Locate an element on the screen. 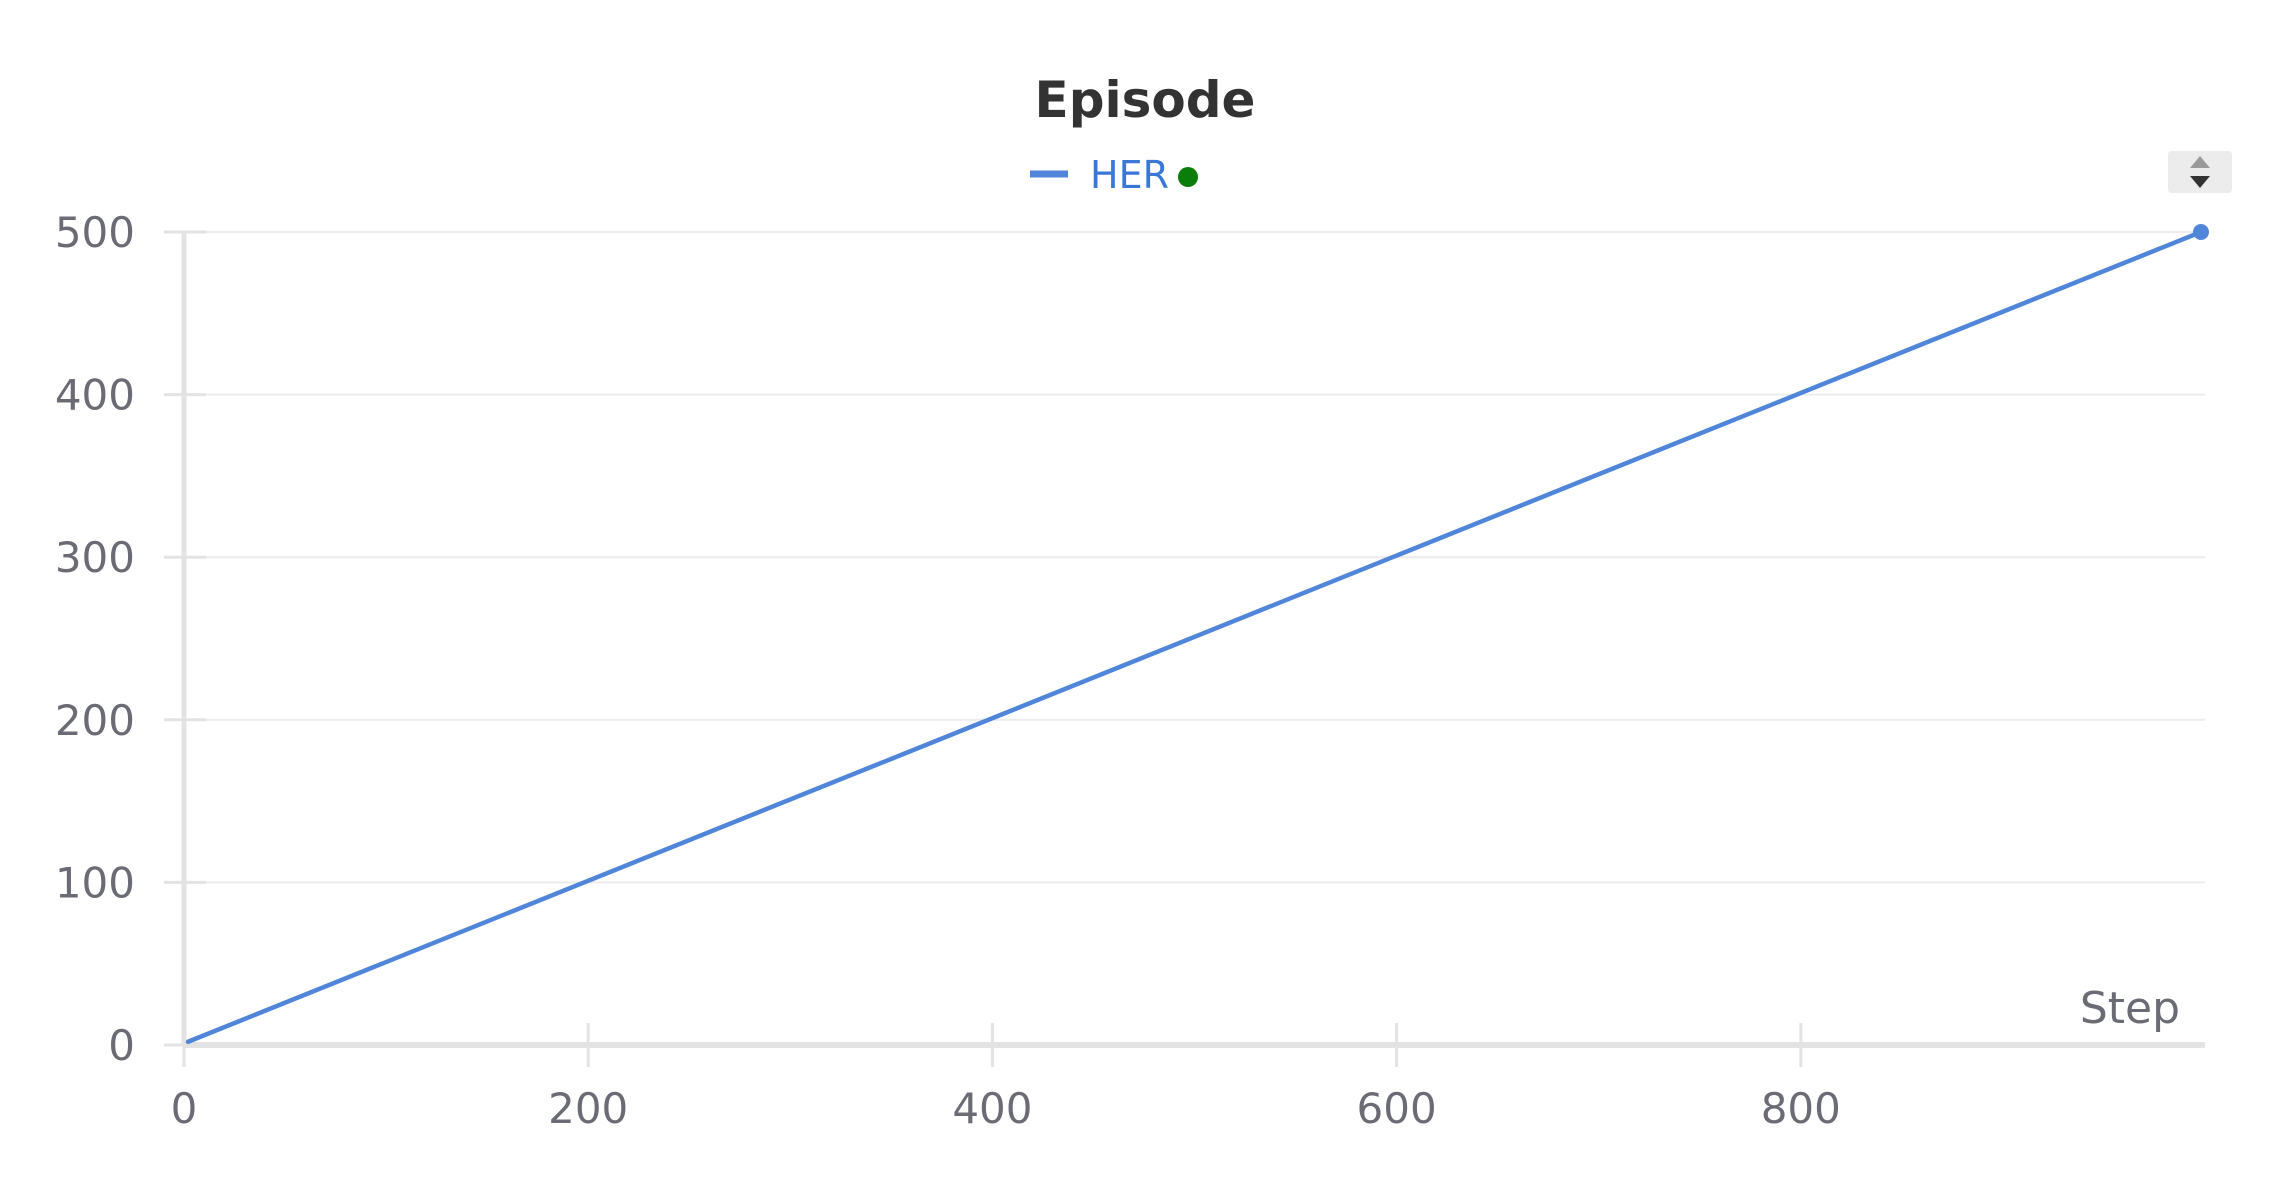  x-tick-label-3: 600 is located at coordinates (1397, 1108).